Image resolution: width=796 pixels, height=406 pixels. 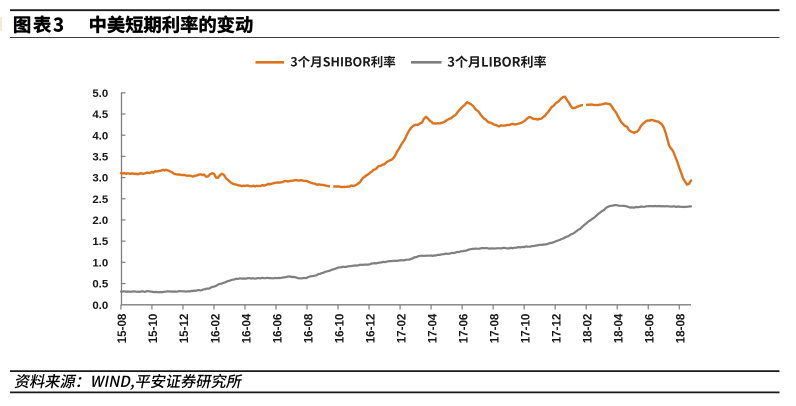 What do you see at coordinates (339, 329) in the screenshot?
I see `svg-text: 16-10` at bounding box center [339, 329].